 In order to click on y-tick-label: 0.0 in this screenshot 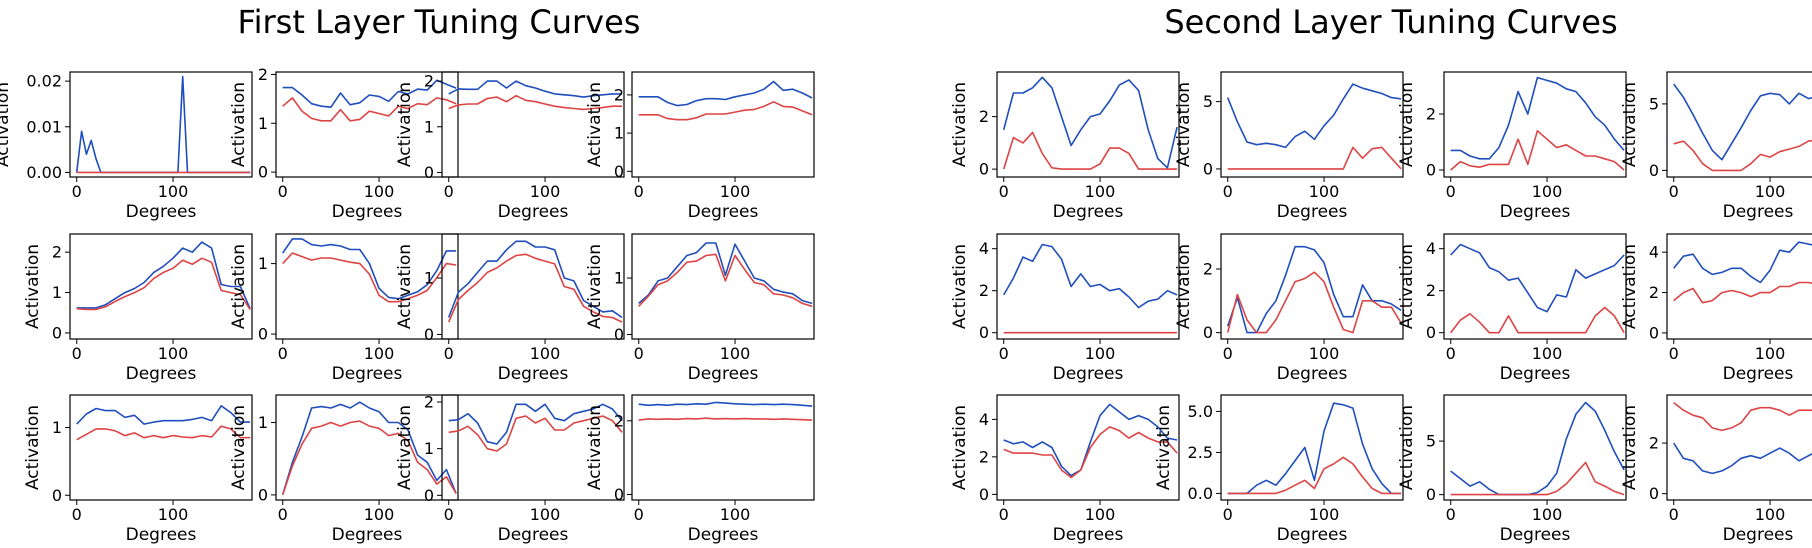, I will do `click(1200, 493)`.